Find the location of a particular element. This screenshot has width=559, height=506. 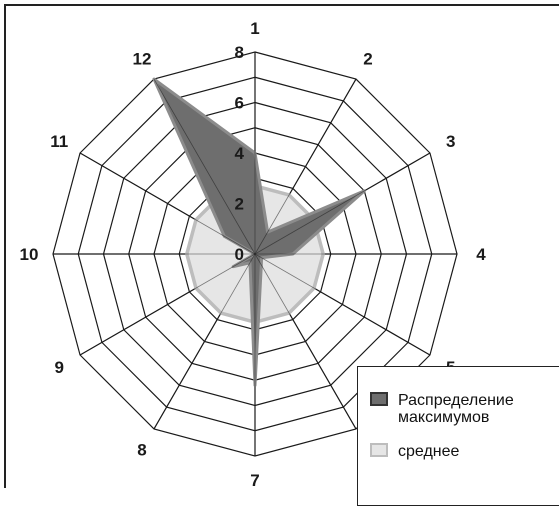

category-label-10: 10 is located at coordinates (29, 254).